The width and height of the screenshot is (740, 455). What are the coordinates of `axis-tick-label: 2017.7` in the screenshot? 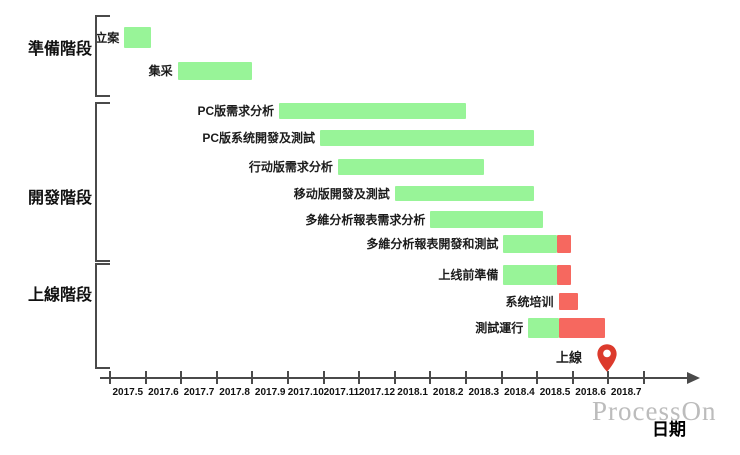 It's located at (199, 392).